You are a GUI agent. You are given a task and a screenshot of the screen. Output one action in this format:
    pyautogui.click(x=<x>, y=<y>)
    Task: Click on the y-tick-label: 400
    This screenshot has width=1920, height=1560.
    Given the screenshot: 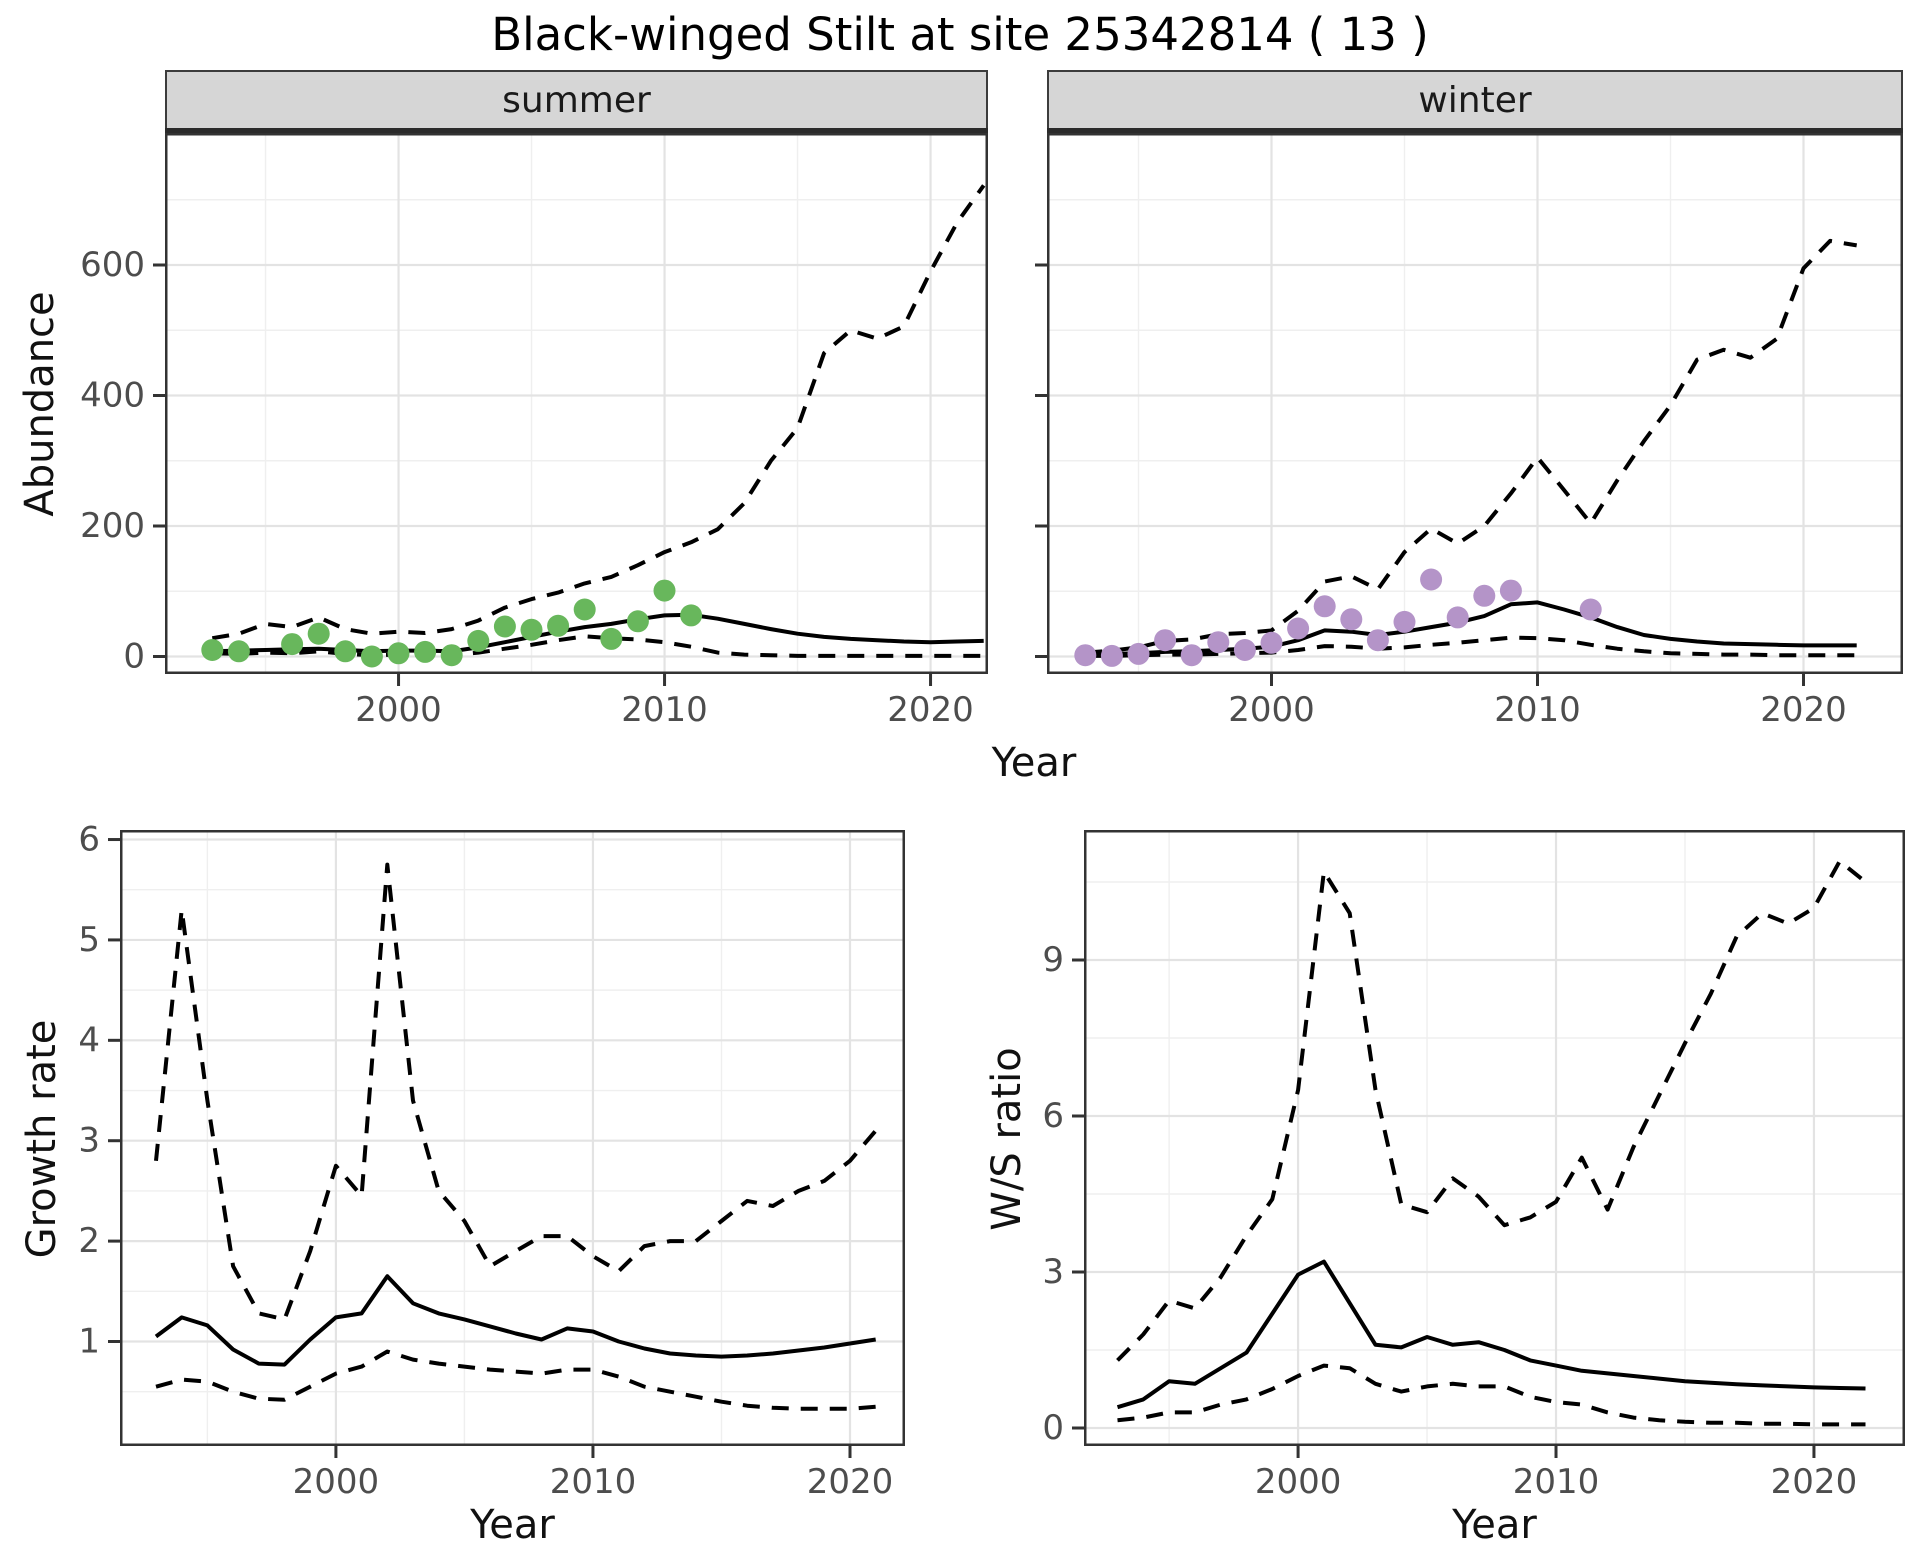 What is the action you would take?
    pyautogui.click(x=112, y=396)
    